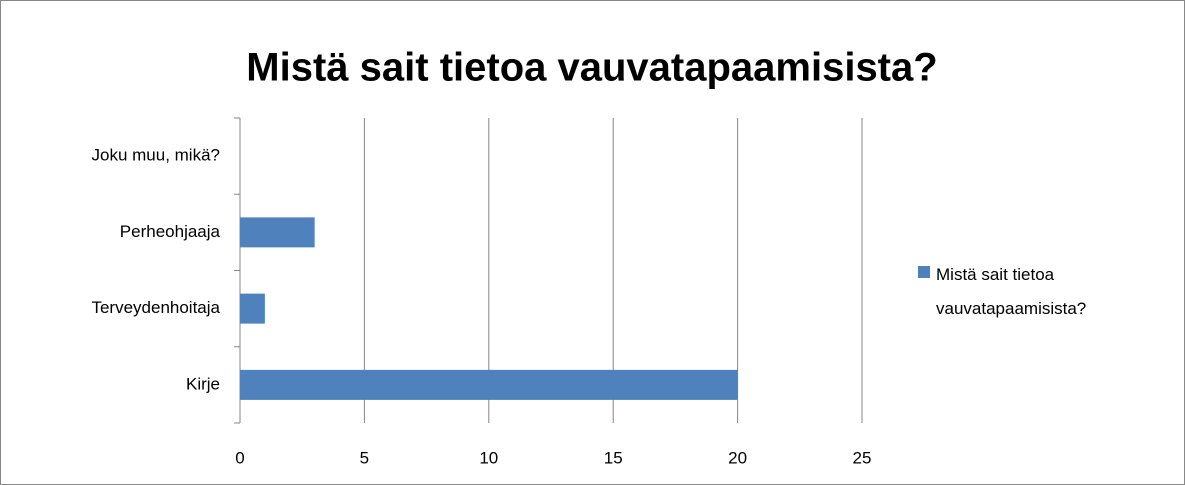 Image resolution: width=1185 pixels, height=485 pixels. I want to click on y-tick-label: Perheohjaaja, so click(170, 231).